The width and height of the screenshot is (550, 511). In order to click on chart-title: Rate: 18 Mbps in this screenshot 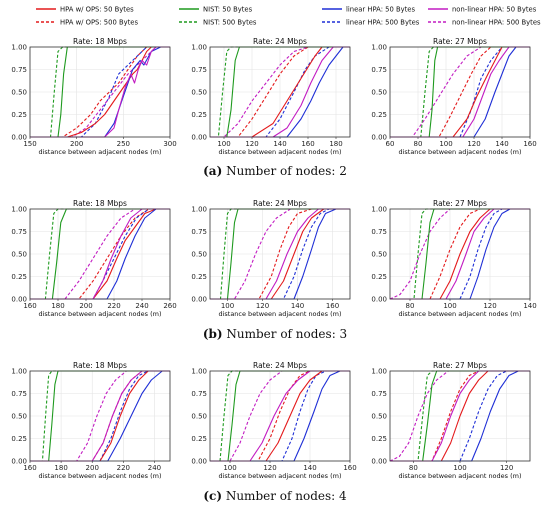, I will do `click(100, 365)`.